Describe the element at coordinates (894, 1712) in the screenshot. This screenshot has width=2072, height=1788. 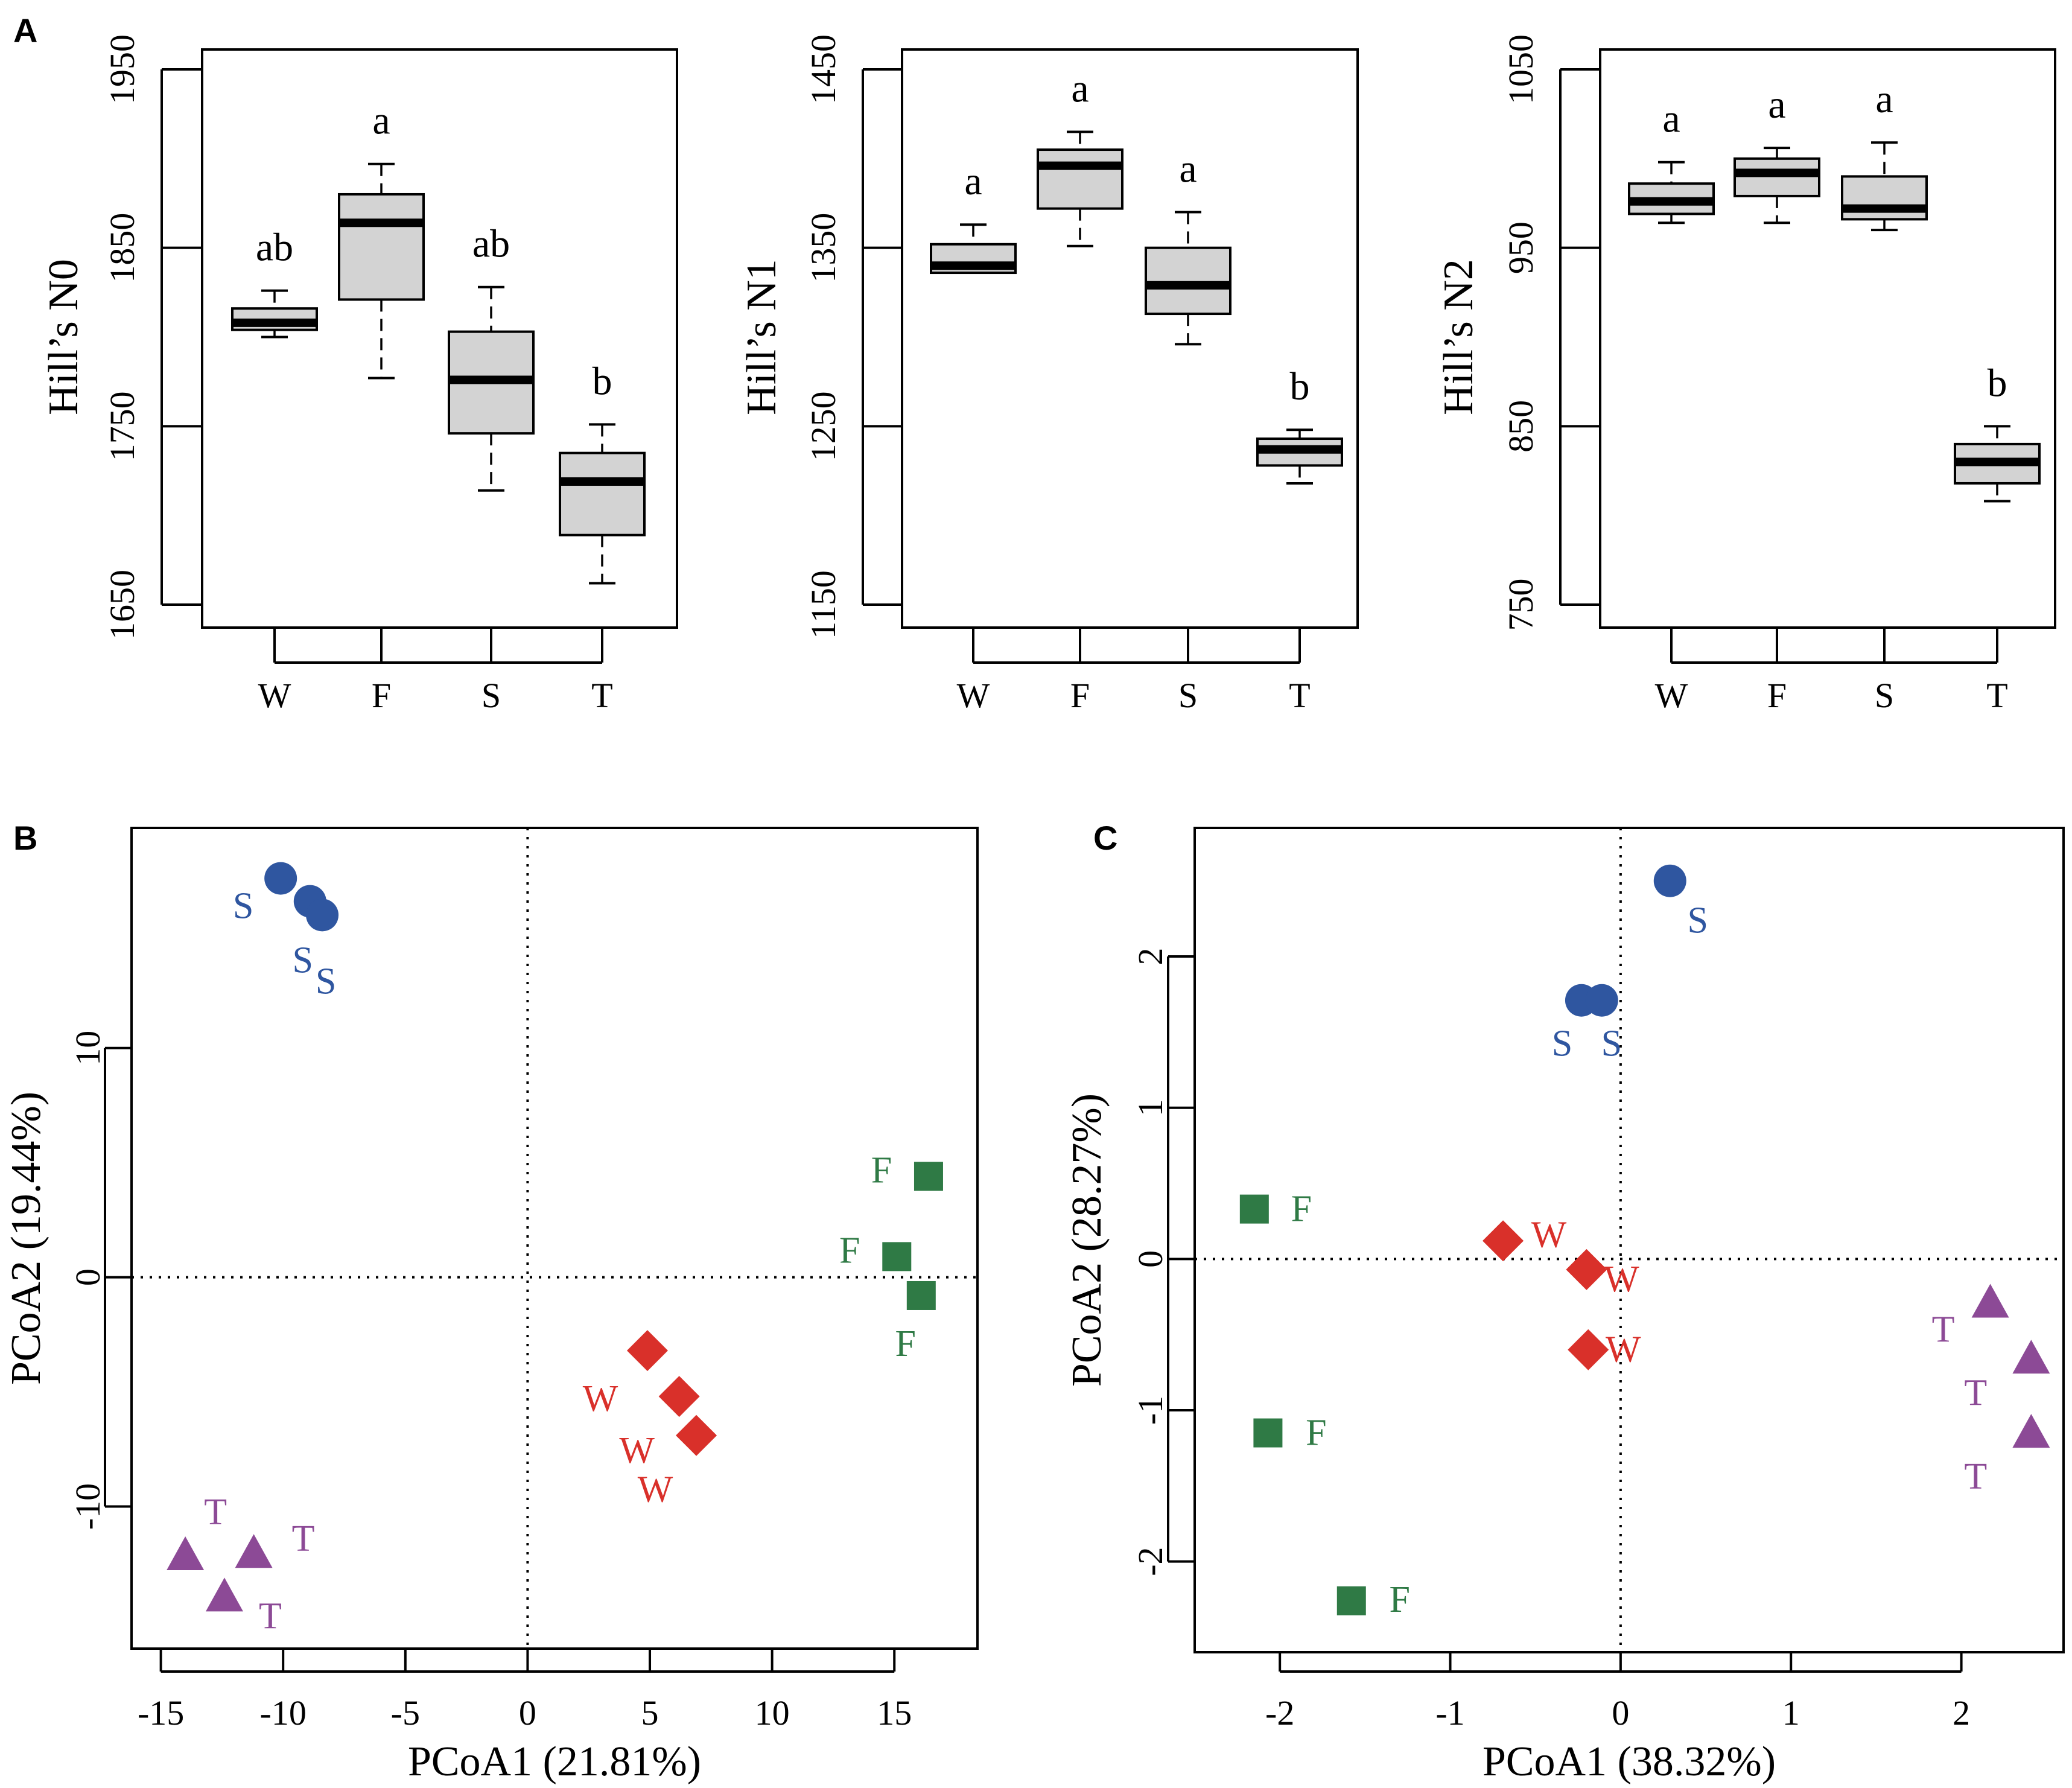
I see `x-tick-label: 15` at that location.